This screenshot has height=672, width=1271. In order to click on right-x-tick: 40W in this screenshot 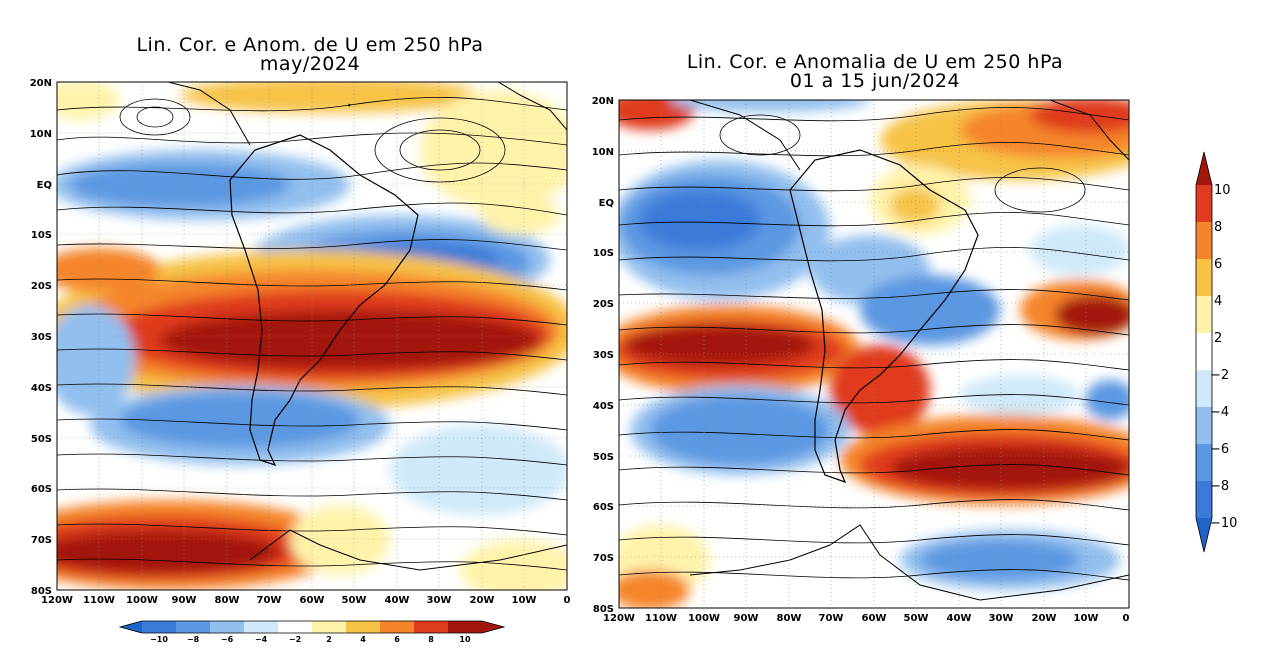, I will do `click(959, 618)`.